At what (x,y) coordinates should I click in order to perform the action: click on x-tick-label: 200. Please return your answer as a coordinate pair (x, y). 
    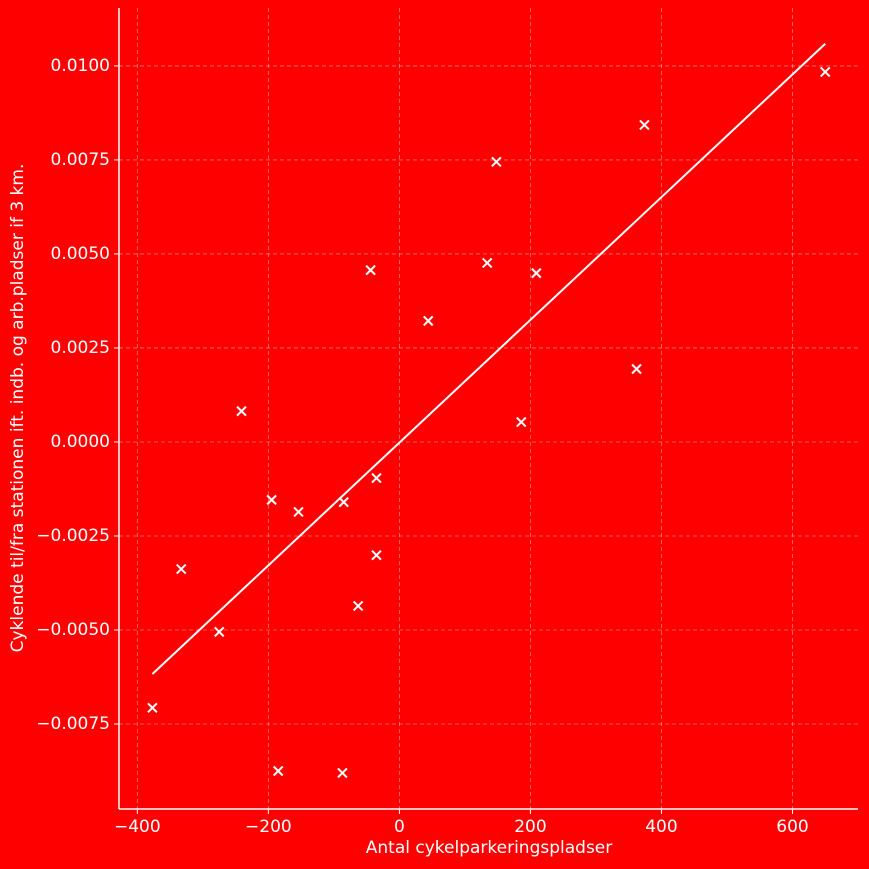
    Looking at the image, I should click on (530, 827).